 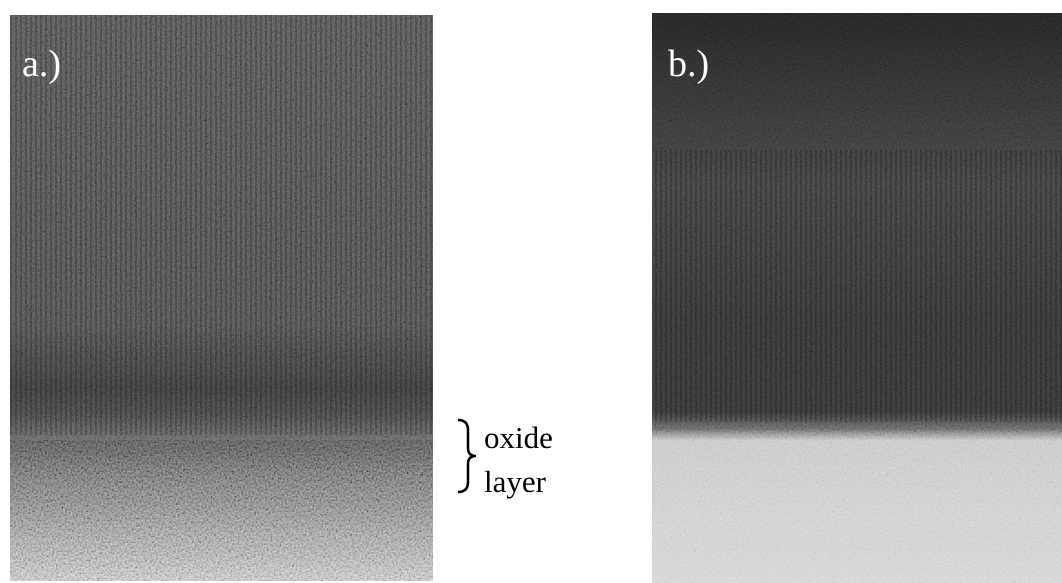 What do you see at coordinates (467, 456) in the screenshot?
I see `brace` at bounding box center [467, 456].